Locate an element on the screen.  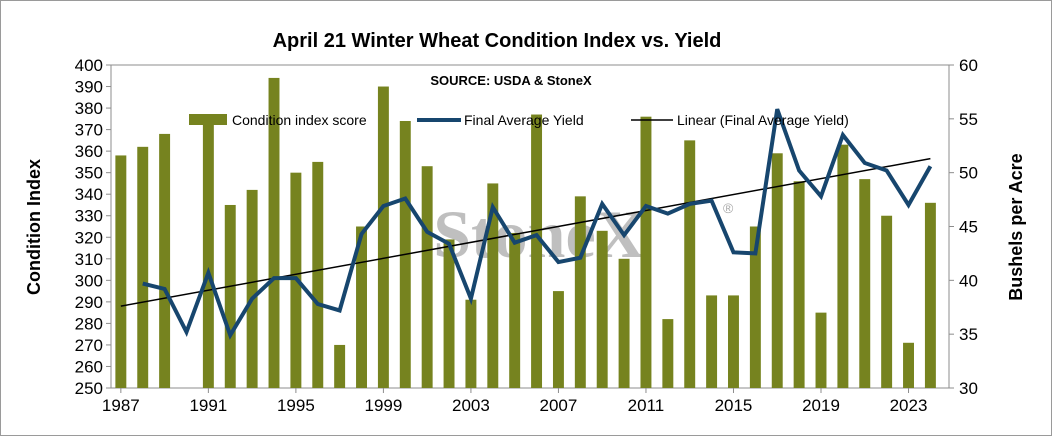
left-tick-label: 280 is located at coordinates (89, 323).